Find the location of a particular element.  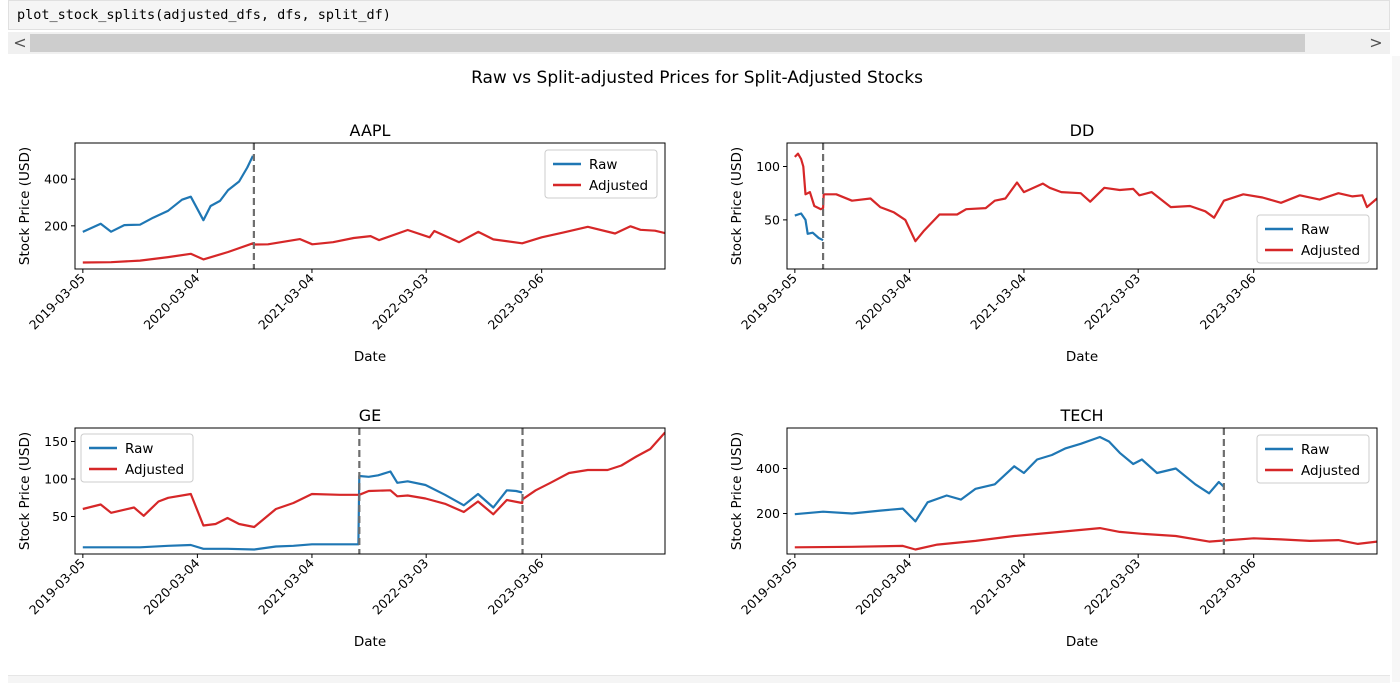

legend-aapl: Raw Adjusted is located at coordinates (601, 174).